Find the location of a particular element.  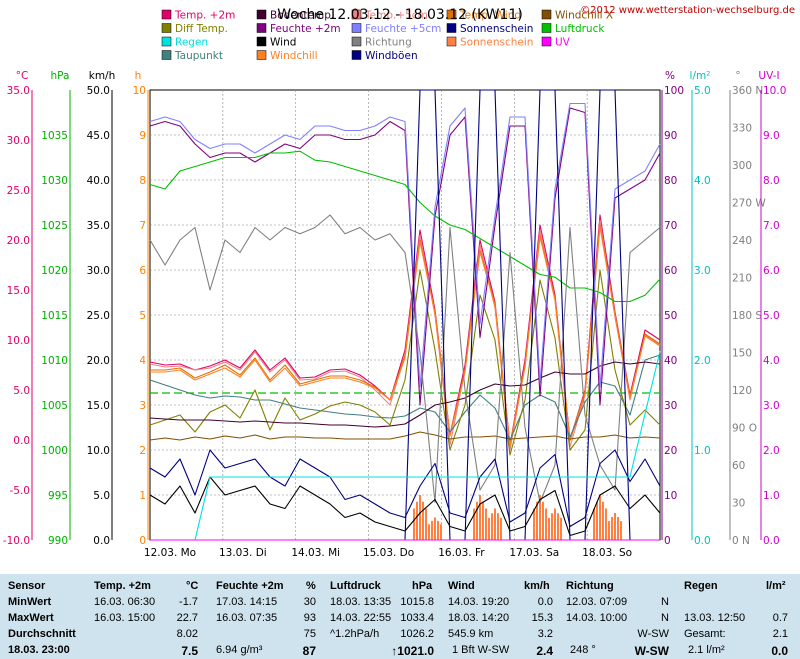

temp-min-value: -1.7 is located at coordinates (188, 602).